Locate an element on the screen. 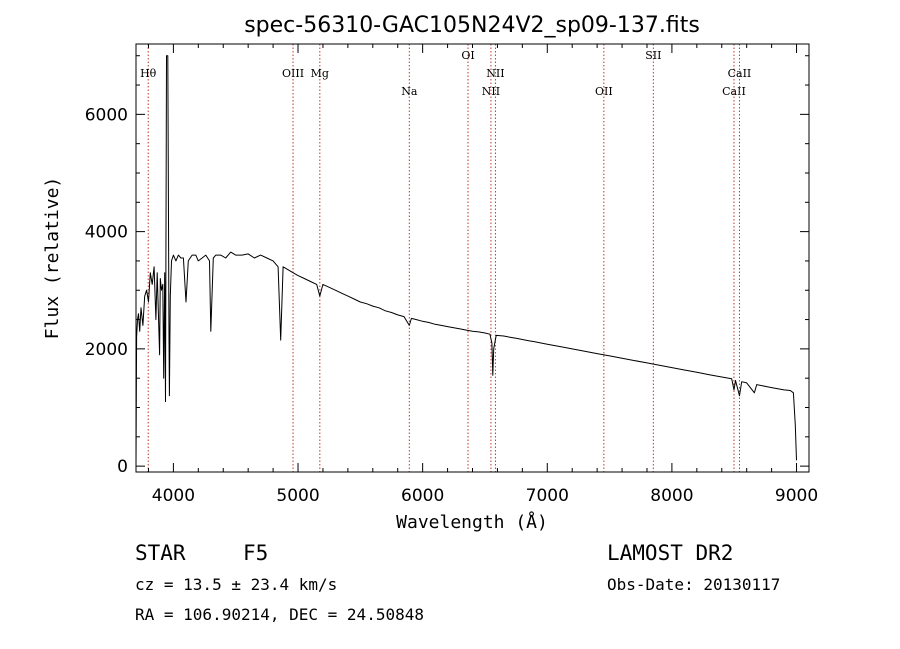 This screenshot has width=900, height=649. object-class: STAR is located at coordinates (160, 553).